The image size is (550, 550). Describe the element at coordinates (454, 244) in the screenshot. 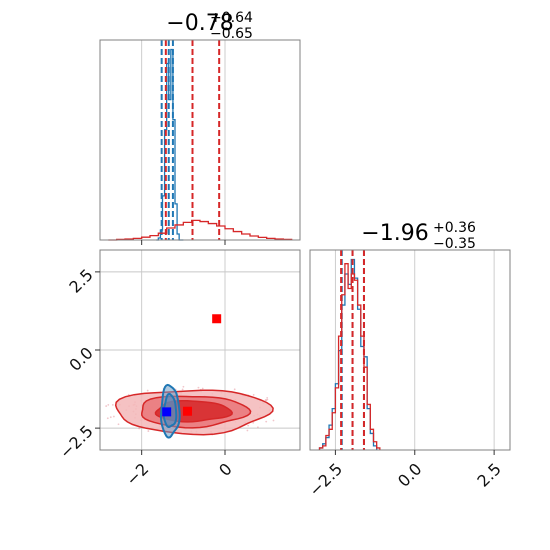

I see `title-lower-error: −0.35` at that location.